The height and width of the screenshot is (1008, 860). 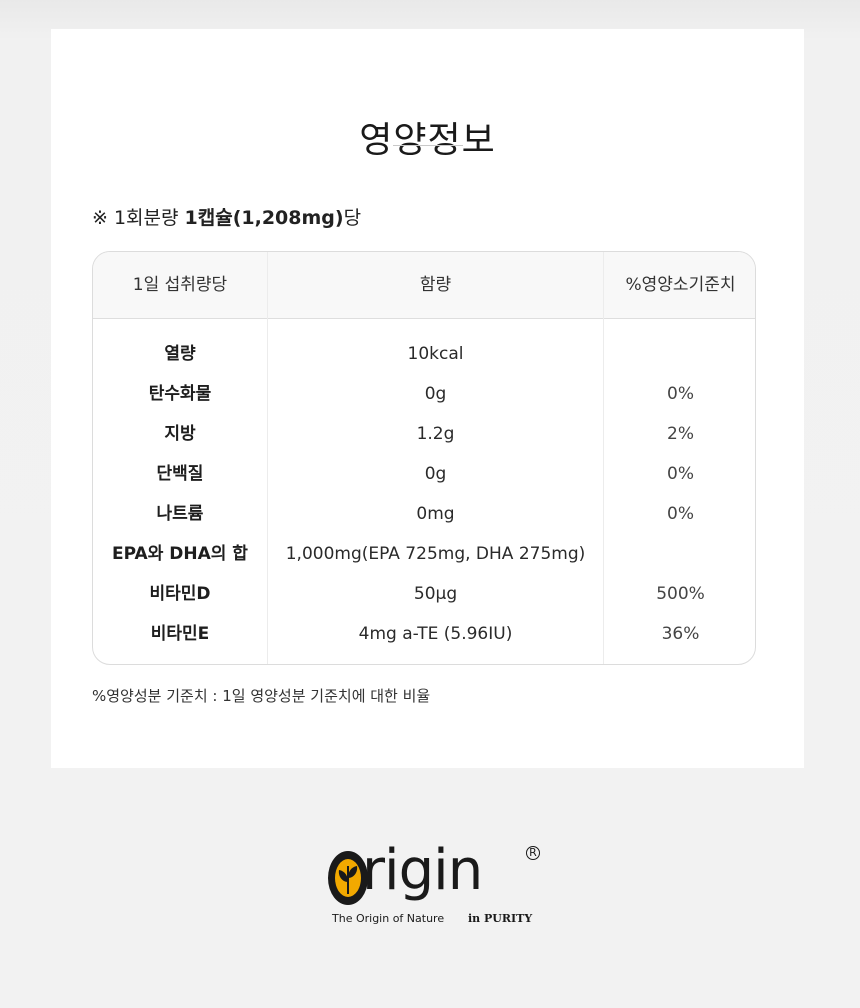 What do you see at coordinates (180, 394) in the screenshot?
I see `nutrient-name: 탄수화물` at bounding box center [180, 394].